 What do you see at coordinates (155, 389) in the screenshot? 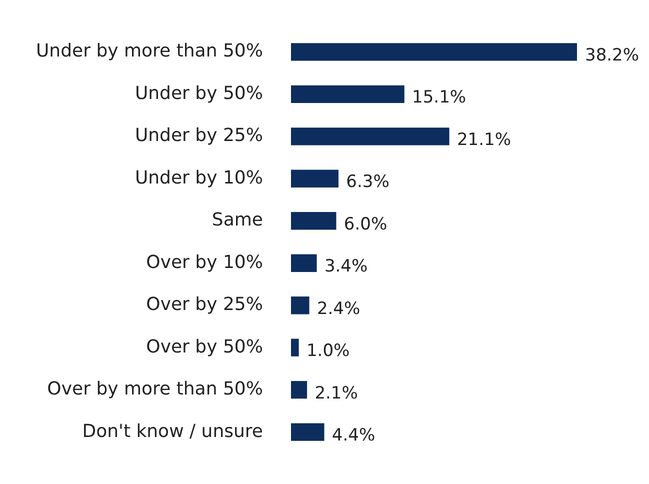
I see `y-tick-label: Over by more than 50%` at bounding box center [155, 389].